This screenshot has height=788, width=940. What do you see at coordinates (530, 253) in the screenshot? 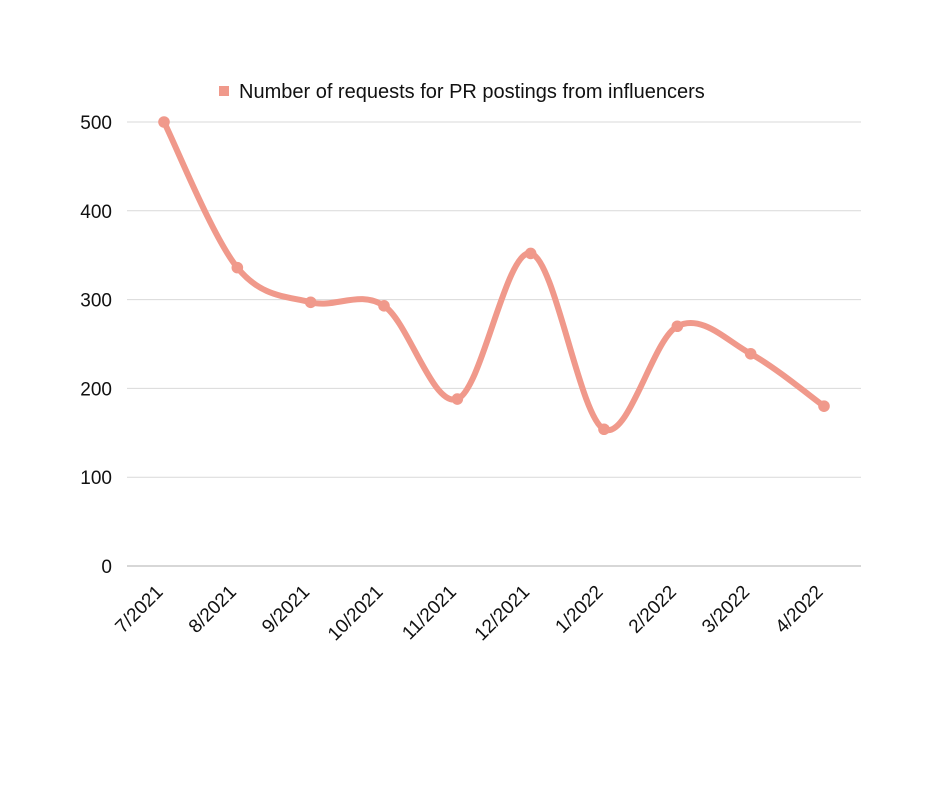
I see `data-point-12-2021` at bounding box center [530, 253].